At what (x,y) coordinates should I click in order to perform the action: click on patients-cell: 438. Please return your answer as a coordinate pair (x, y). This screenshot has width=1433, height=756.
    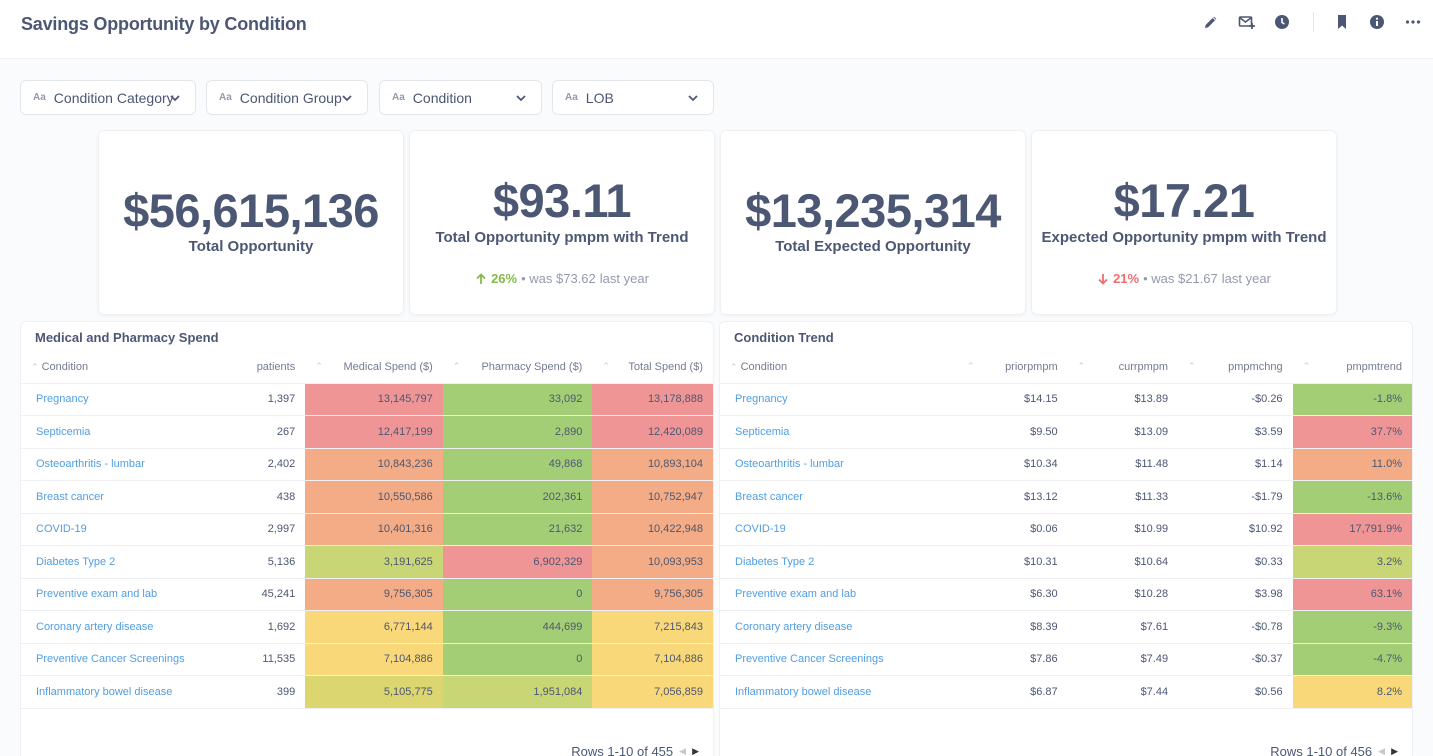
    Looking at the image, I should click on (264, 497).